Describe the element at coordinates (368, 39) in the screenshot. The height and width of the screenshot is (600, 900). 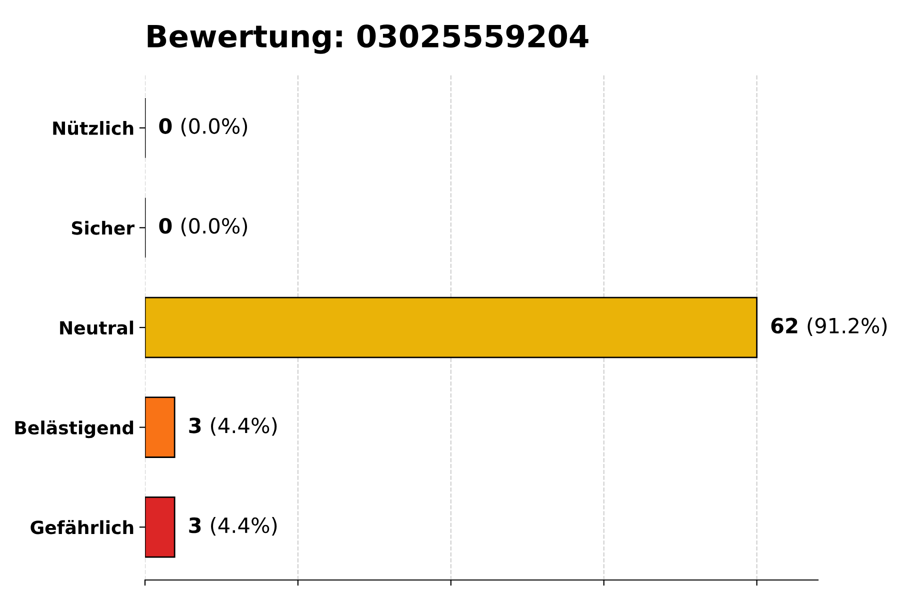
I see `chart-title: Bewertung: 03025559204` at that location.